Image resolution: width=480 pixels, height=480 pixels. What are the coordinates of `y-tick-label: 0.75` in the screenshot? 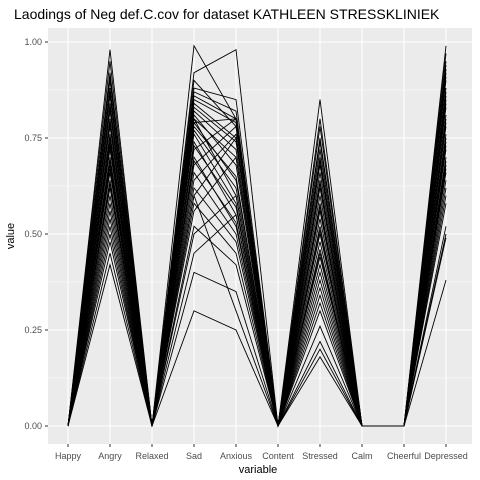 It's located at (33, 138).